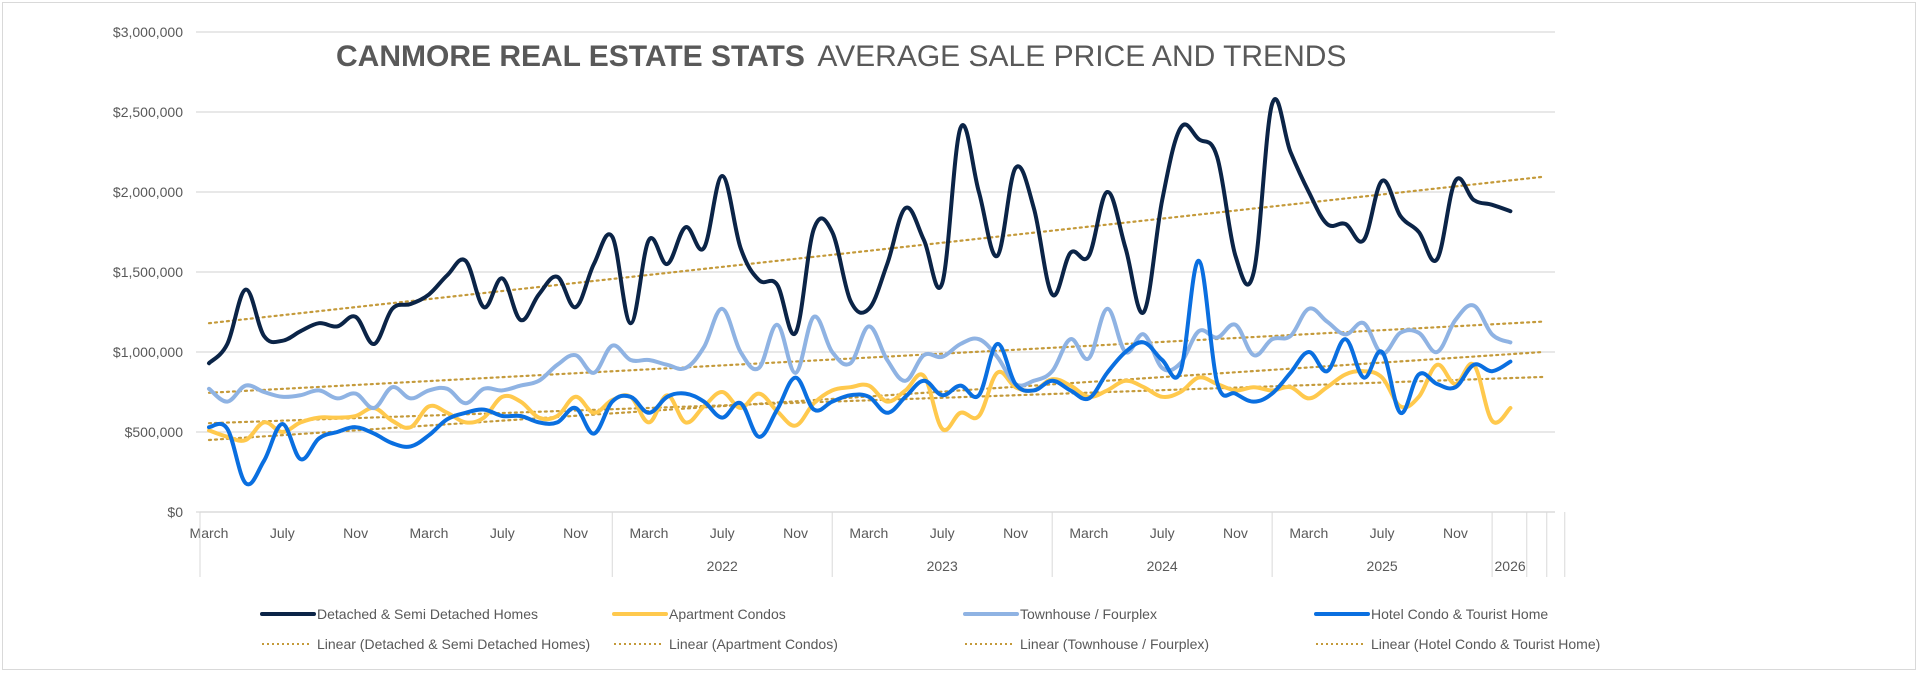 The height and width of the screenshot is (674, 1920). What do you see at coordinates (175, 512) in the screenshot?
I see `y-tick-label: $0` at bounding box center [175, 512].